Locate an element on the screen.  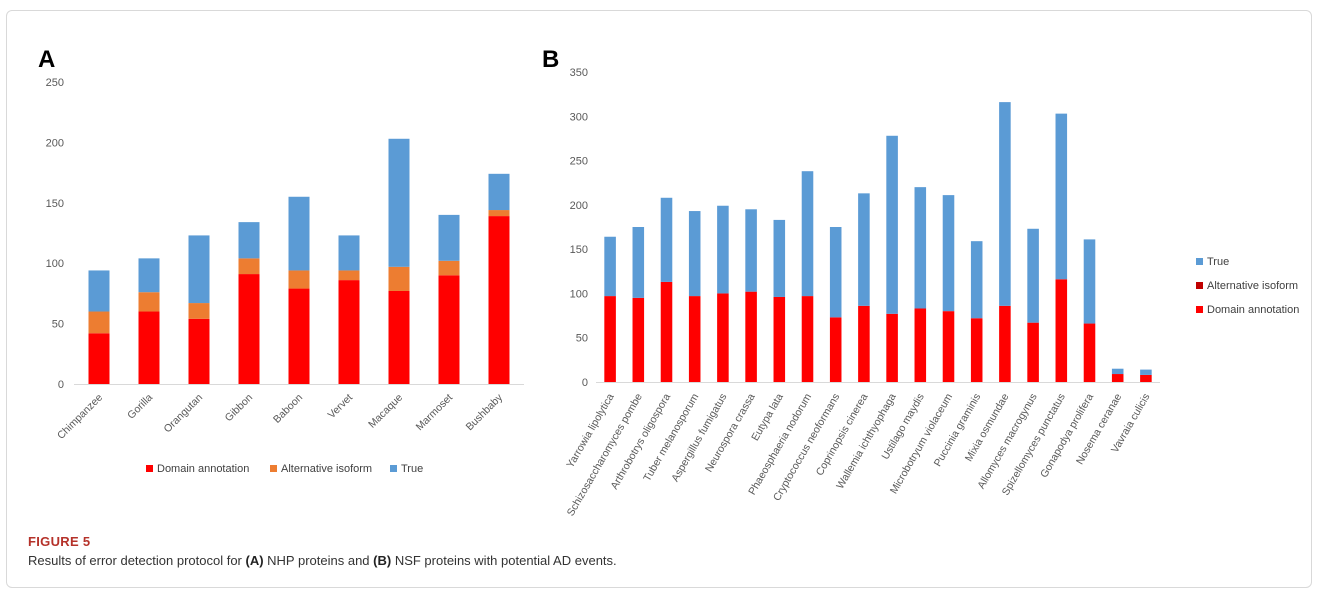
panel-a-bar-true-bushbaby is located at coordinates (499, 192).